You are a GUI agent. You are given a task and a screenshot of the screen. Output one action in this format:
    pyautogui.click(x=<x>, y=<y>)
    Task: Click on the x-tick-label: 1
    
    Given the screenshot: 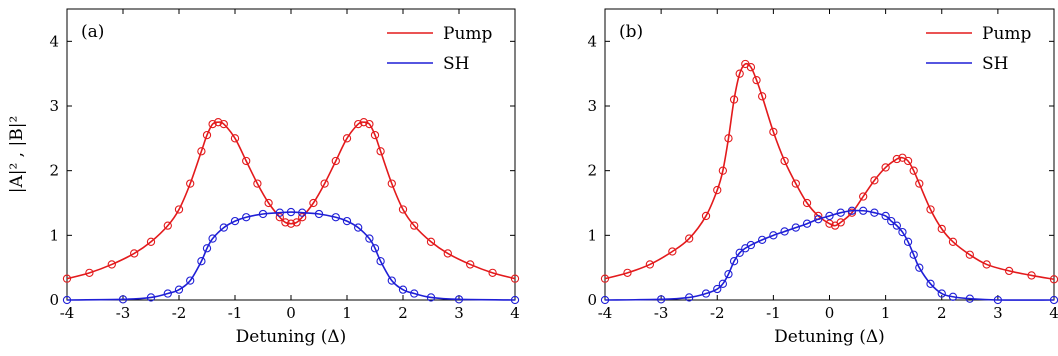 What is the action you would take?
    pyautogui.click(x=886, y=313)
    